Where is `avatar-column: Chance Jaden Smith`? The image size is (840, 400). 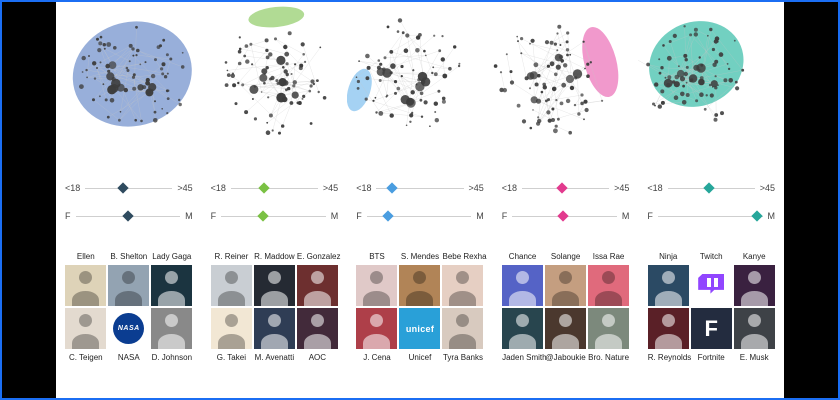
avatar-column: Chance Jaden Smith is located at coordinates (524, 307).